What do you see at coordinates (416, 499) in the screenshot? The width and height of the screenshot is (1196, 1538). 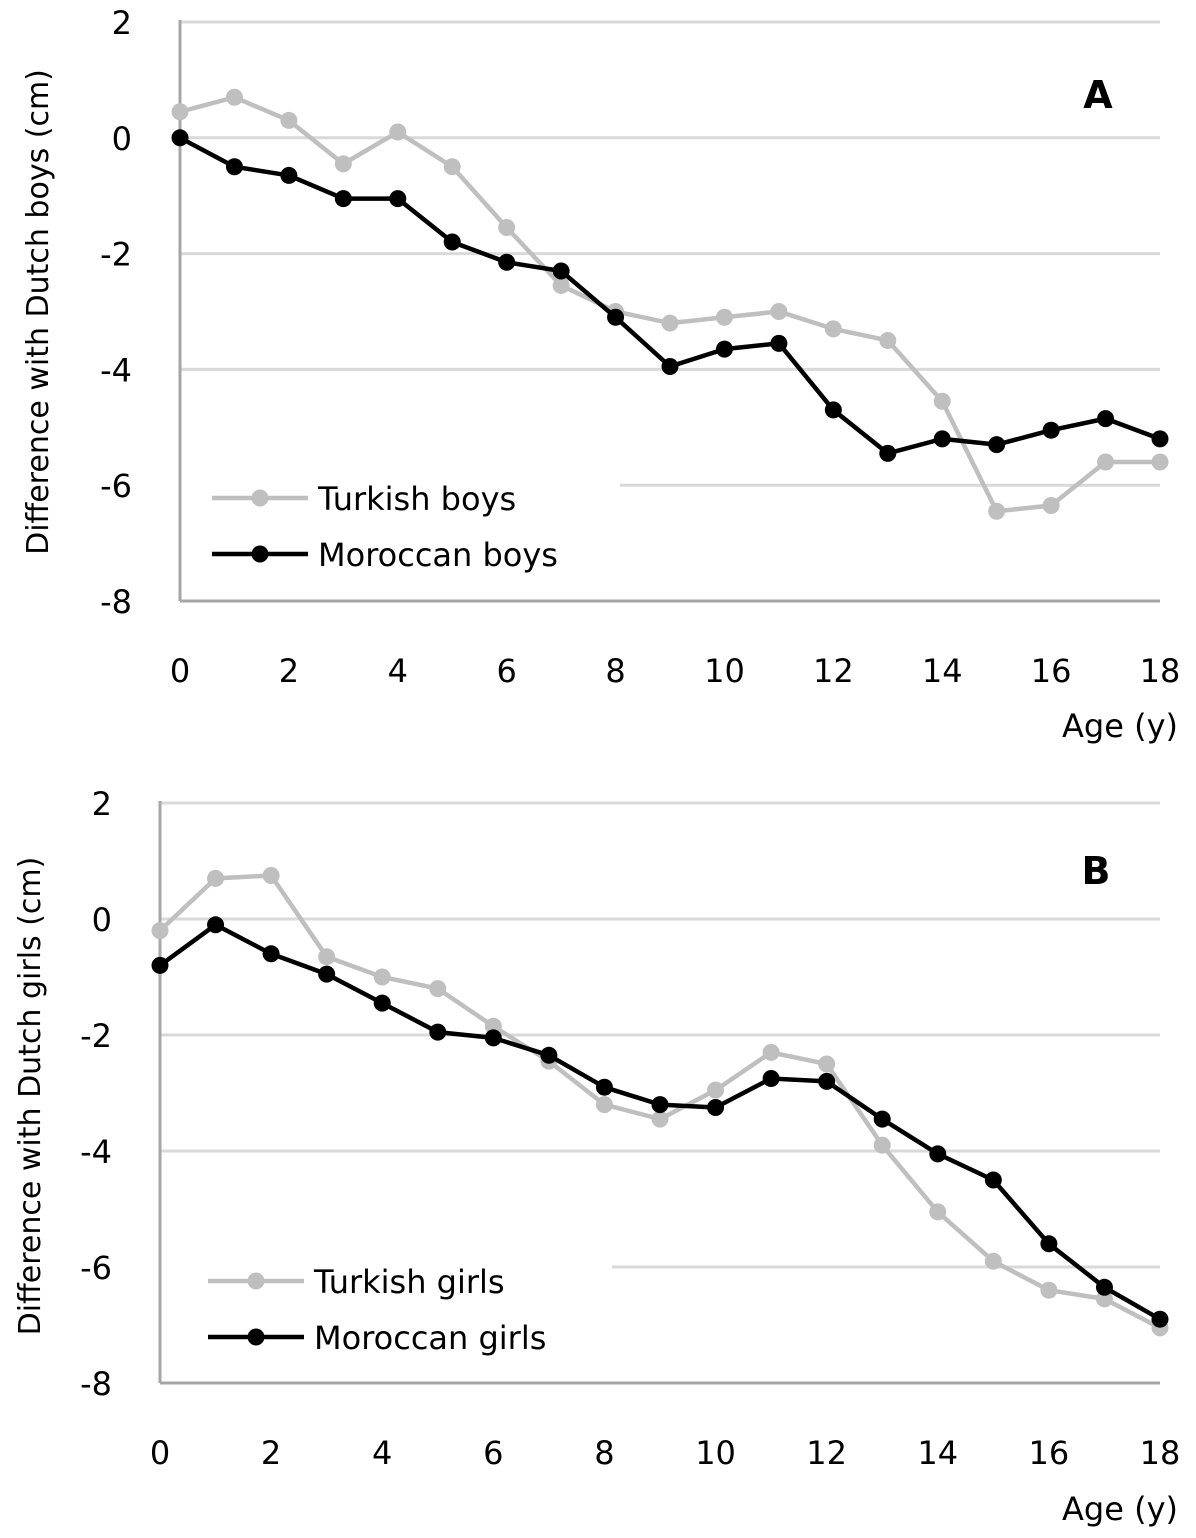 I see `legend-label: Turkish boys` at bounding box center [416, 499].